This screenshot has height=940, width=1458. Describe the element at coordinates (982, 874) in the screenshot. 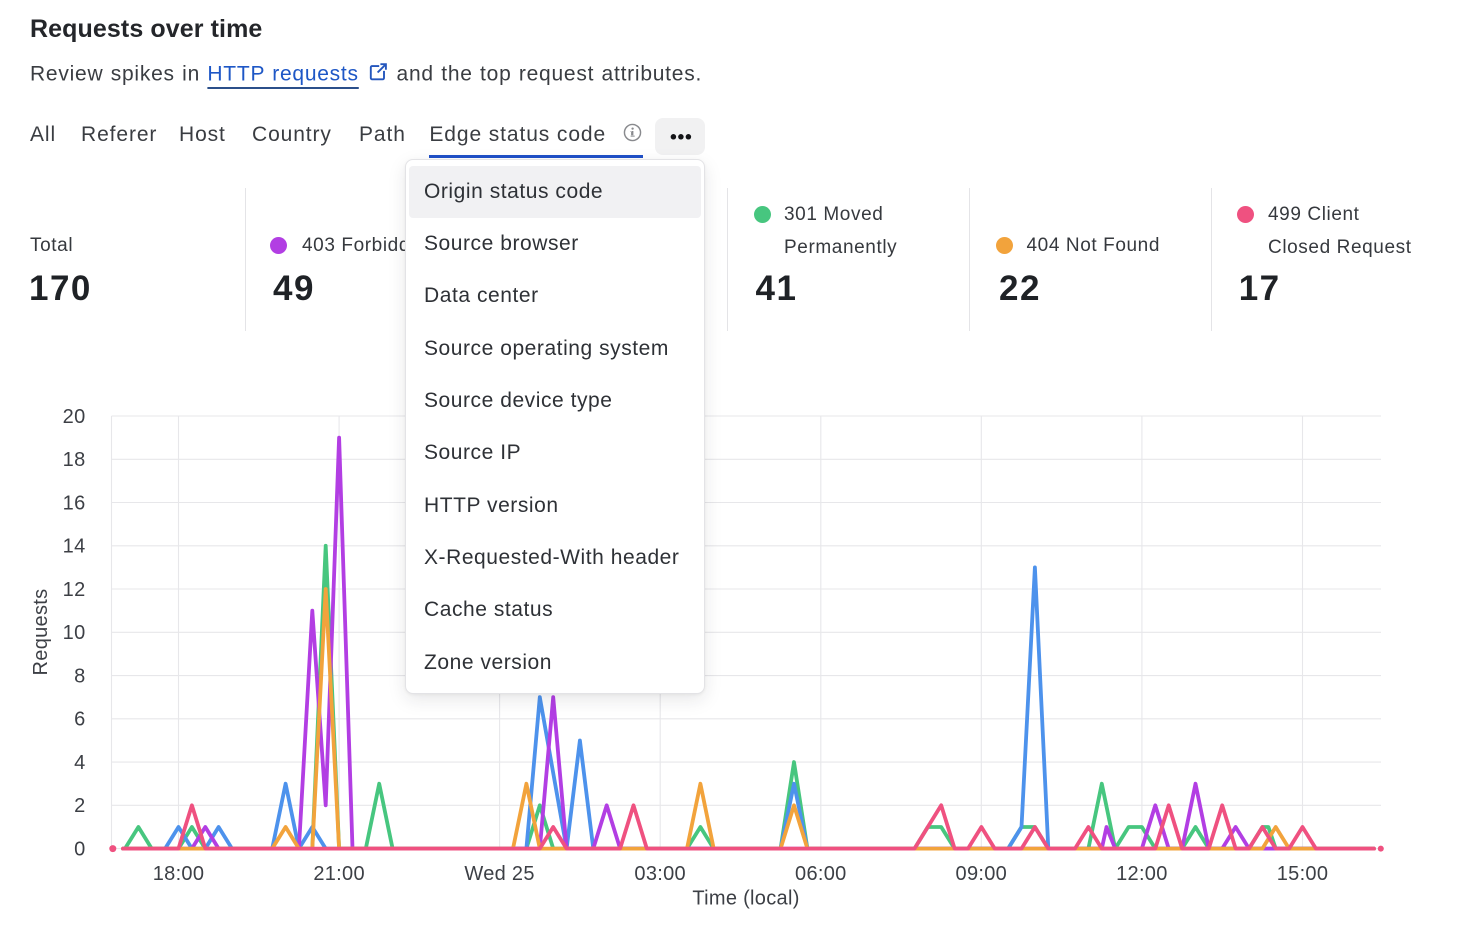

I see `svg-text: 09:00` at that location.